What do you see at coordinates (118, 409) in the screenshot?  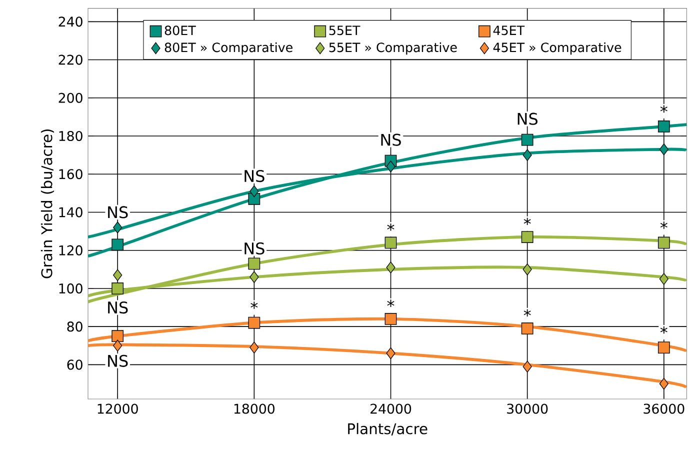 I see `x-tick-label: 12000` at bounding box center [118, 409].